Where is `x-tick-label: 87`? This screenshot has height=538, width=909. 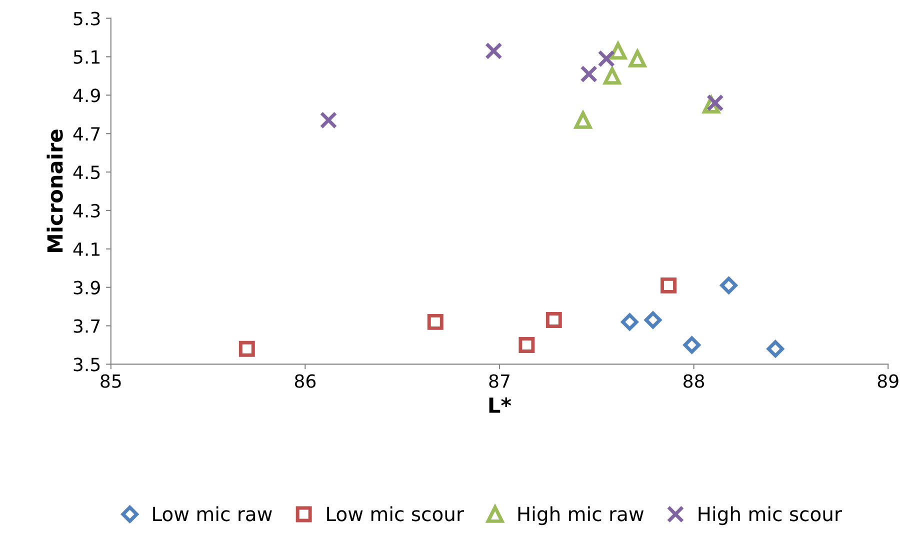
x-tick-label: 87 is located at coordinates (499, 381).